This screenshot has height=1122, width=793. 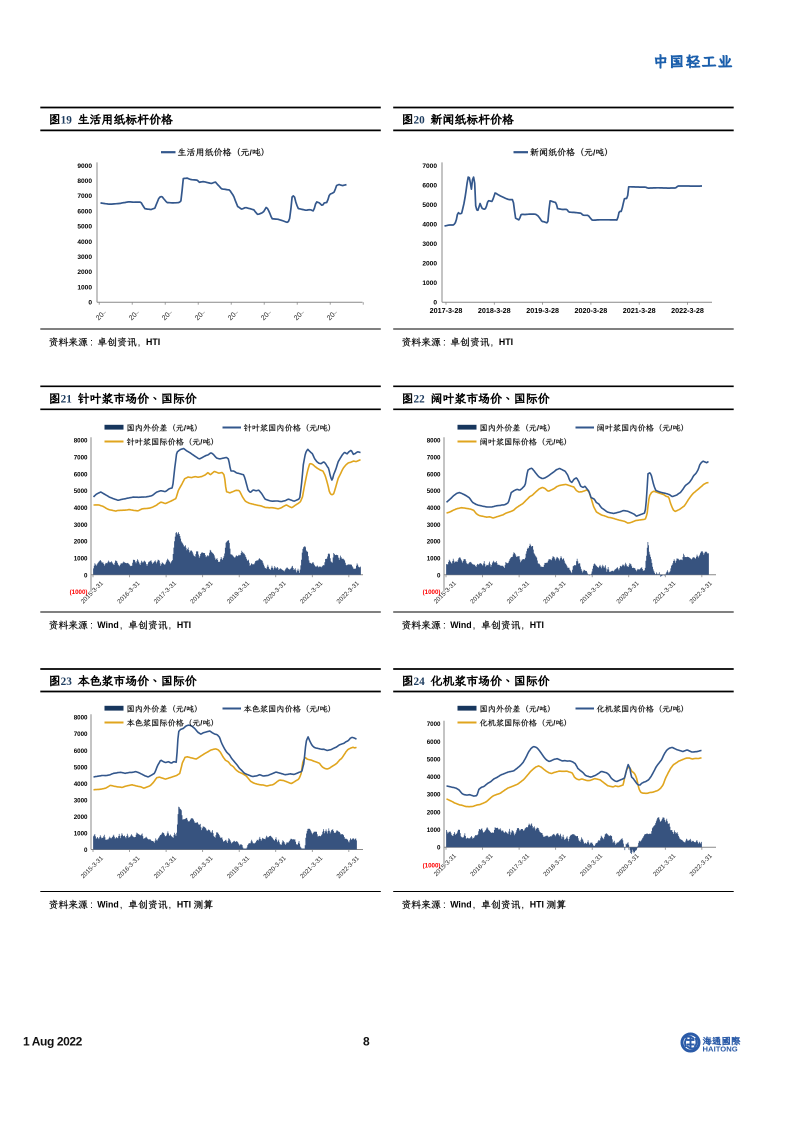 I want to click on svg-text: 21, so click(x=67, y=400).